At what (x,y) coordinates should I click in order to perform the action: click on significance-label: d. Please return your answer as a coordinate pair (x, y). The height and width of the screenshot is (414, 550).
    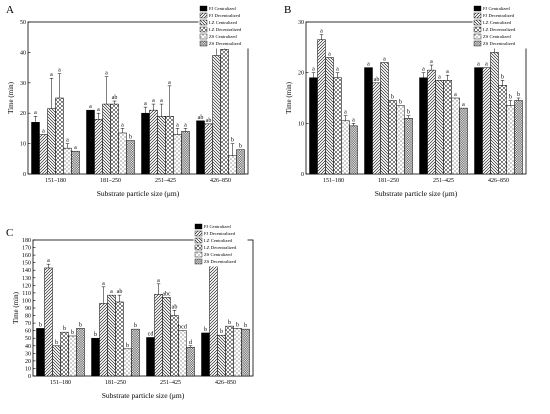
    Looking at the image, I should click on (190, 343).